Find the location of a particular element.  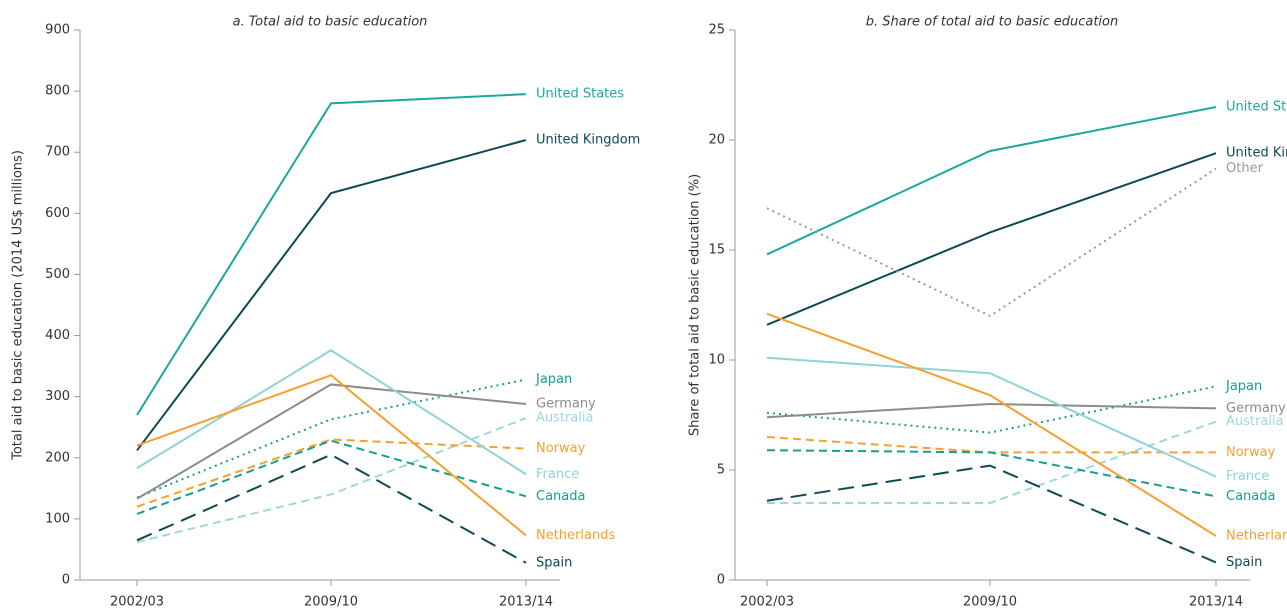

y-tick-label: 400 is located at coordinates (57, 335).